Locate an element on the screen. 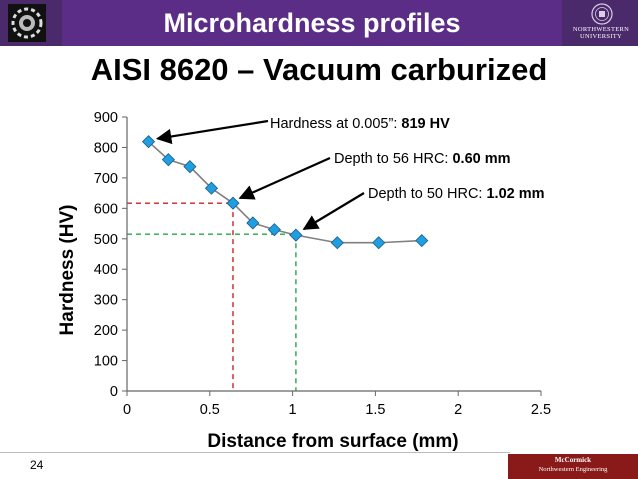 Image resolution: width=638 pixels, height=479 pixels. annotation-label: Depth to 50 HRC: 1.02 mm is located at coordinates (456, 194).